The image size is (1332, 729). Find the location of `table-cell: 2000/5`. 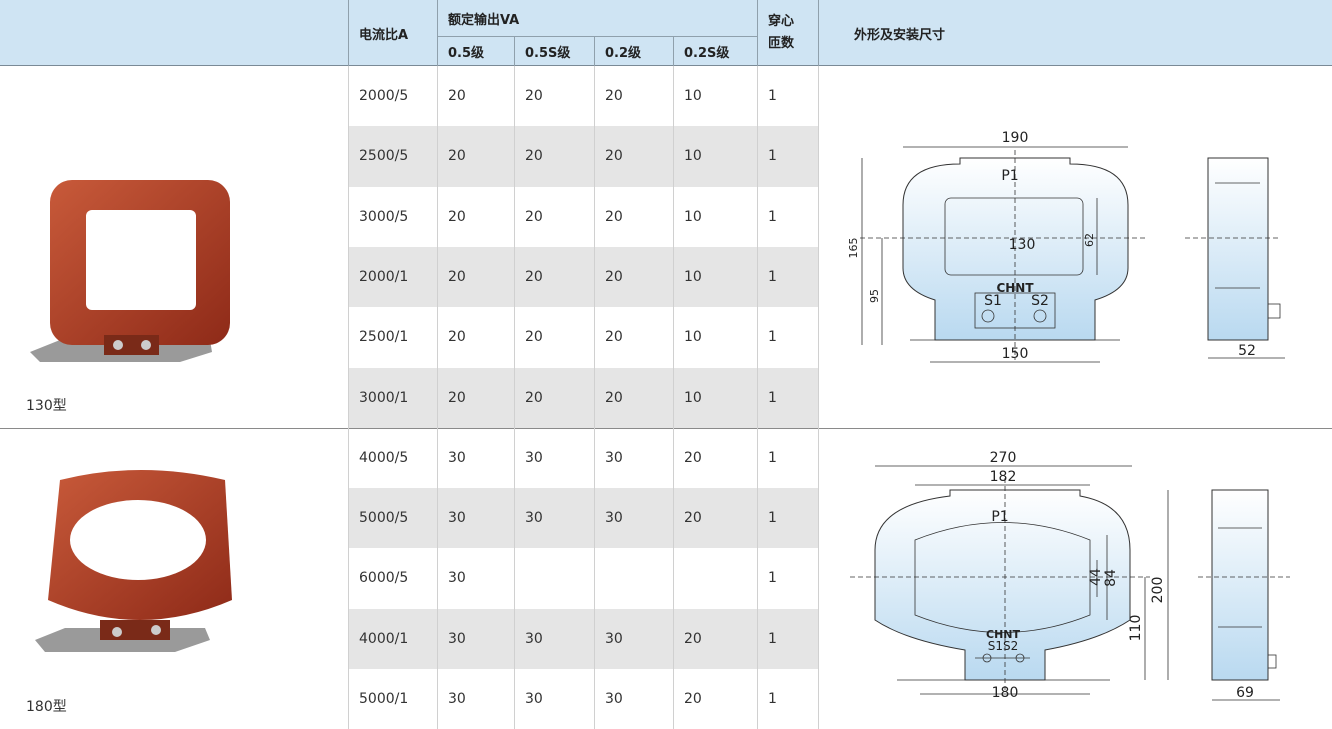

table-cell: 2000/5 is located at coordinates (384, 96).